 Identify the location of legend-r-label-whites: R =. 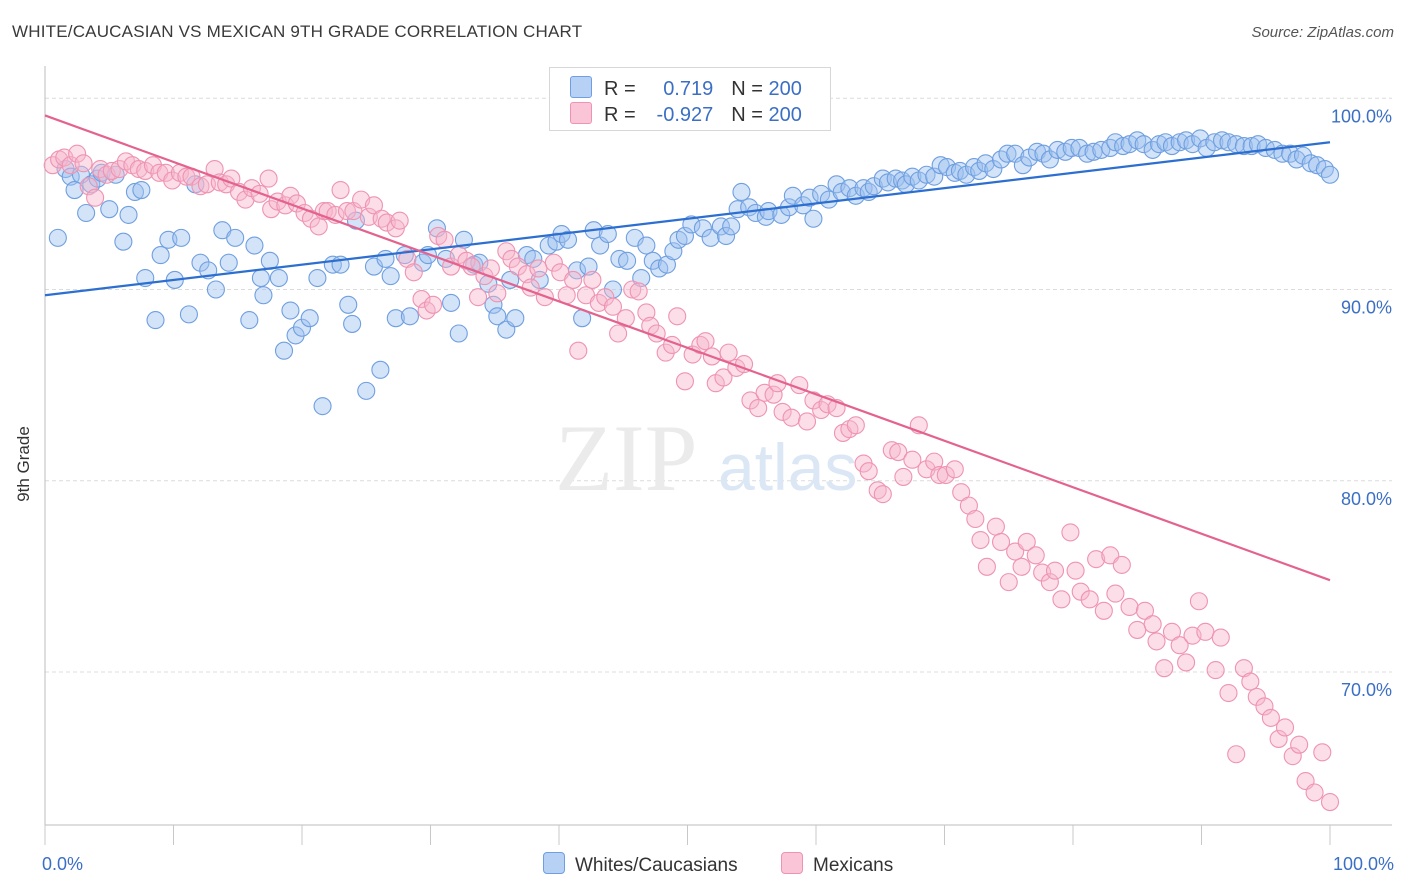
(623, 89).